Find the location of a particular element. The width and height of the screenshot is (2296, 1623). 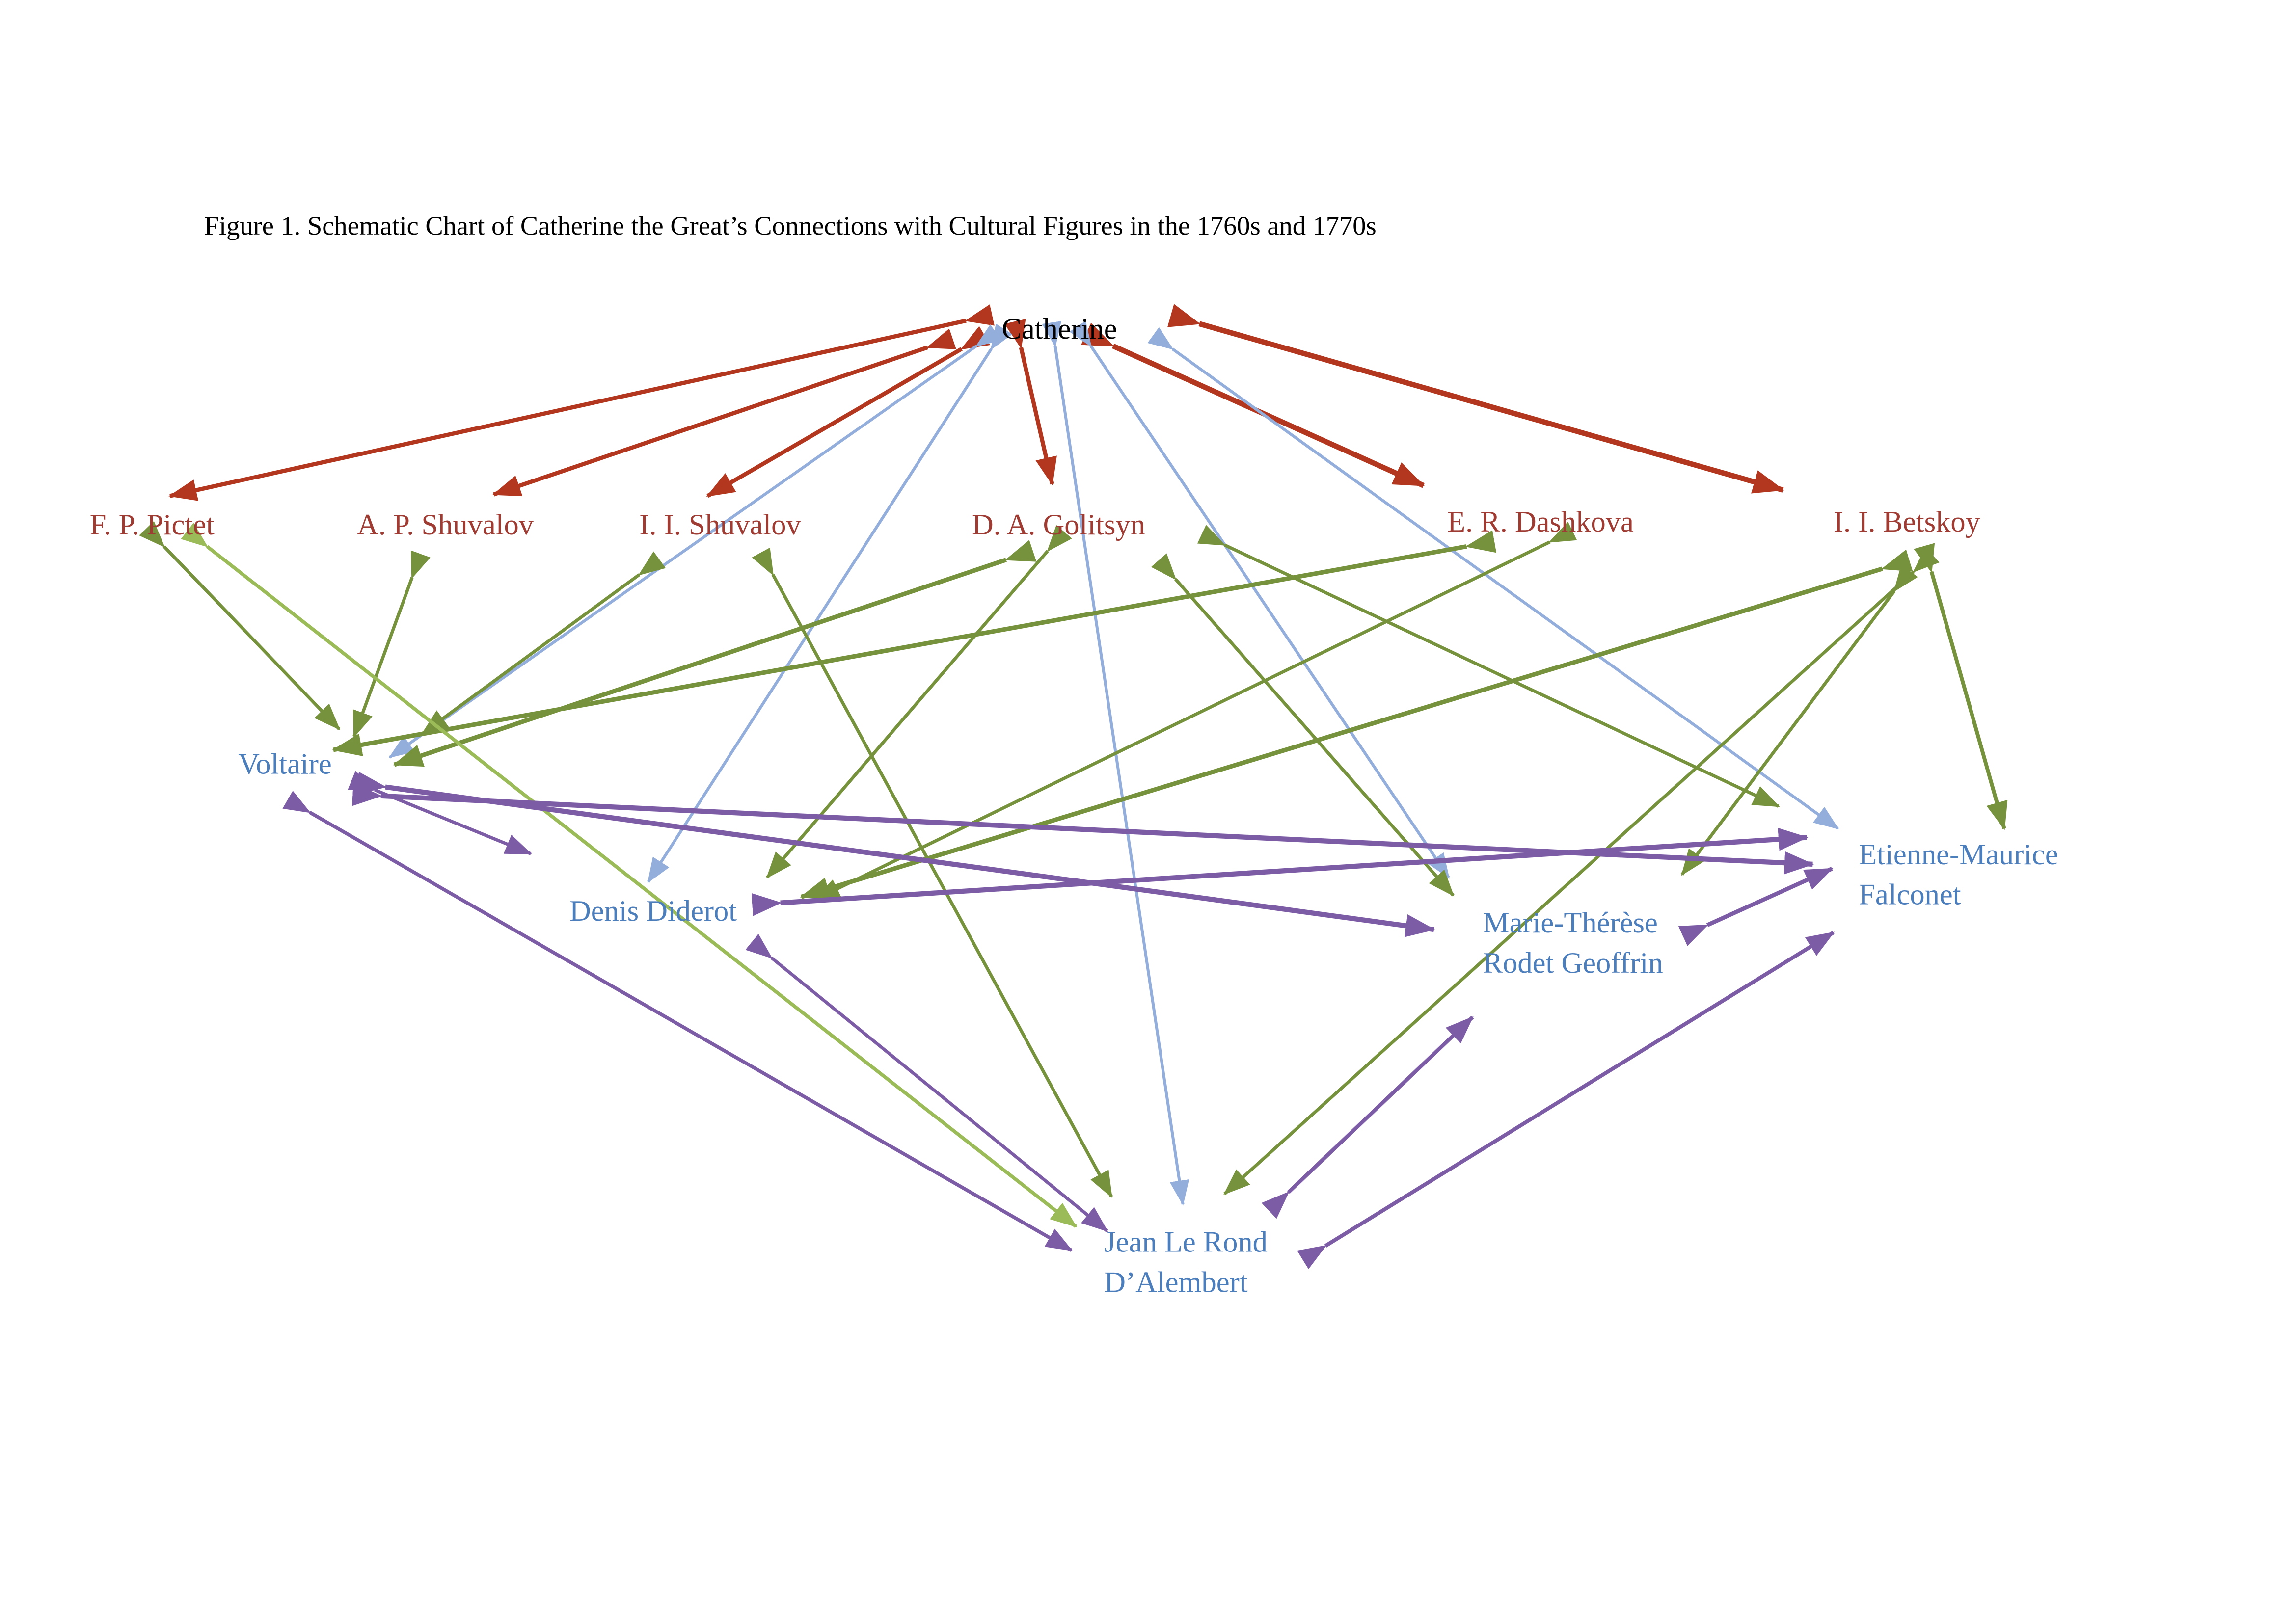

node-label-pictet: F. P. Pictet is located at coordinates (152, 524).